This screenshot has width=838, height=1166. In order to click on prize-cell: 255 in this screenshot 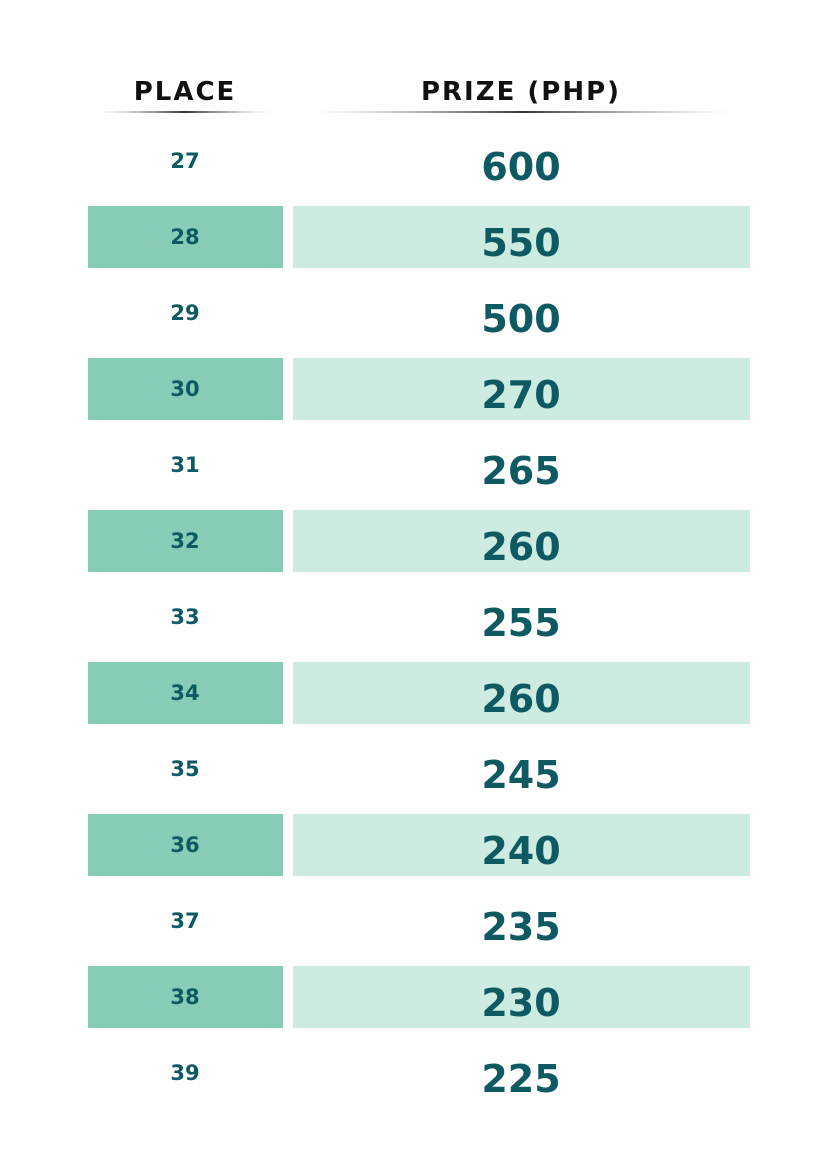, I will do `click(520, 623)`.